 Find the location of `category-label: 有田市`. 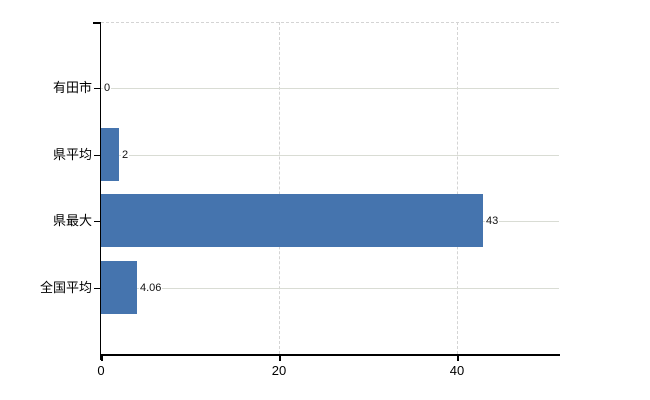

category-label: 有田市 is located at coordinates (72, 87).